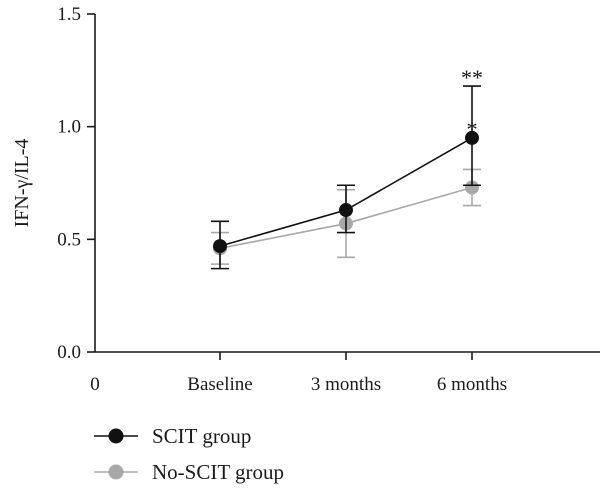  Describe the element at coordinates (69, 352) in the screenshot. I see `y-tick-label: 0.0` at that location.